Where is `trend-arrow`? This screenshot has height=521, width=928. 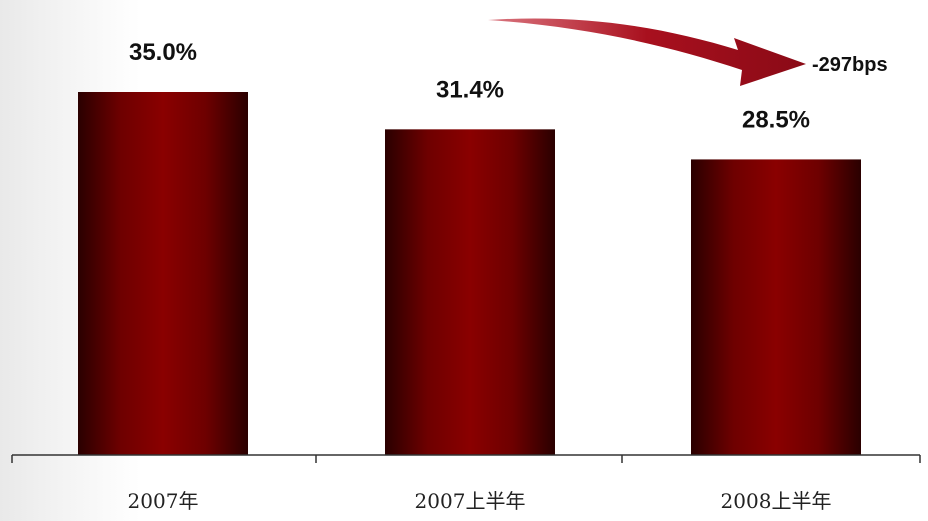 trend-arrow is located at coordinates (647, 52).